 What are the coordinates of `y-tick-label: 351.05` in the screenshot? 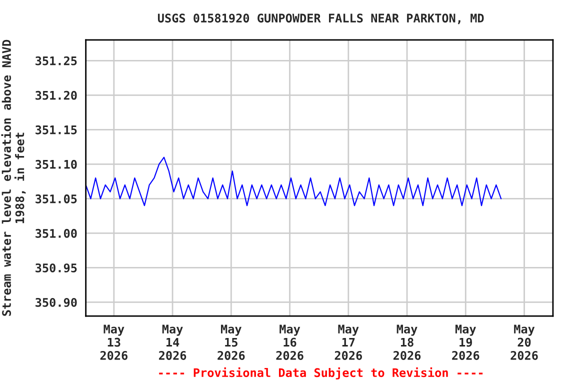 It's located at (56, 199).